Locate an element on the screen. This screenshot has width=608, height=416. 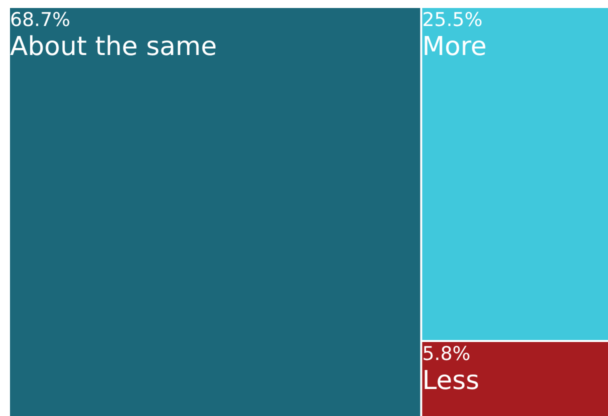
data-label: 5.8% is located at coordinates (446, 354).